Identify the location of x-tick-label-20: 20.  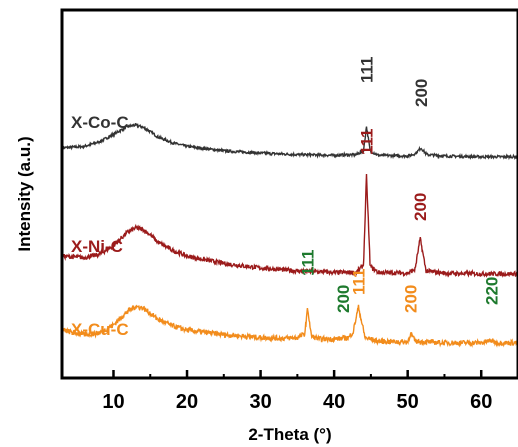
(187, 402).